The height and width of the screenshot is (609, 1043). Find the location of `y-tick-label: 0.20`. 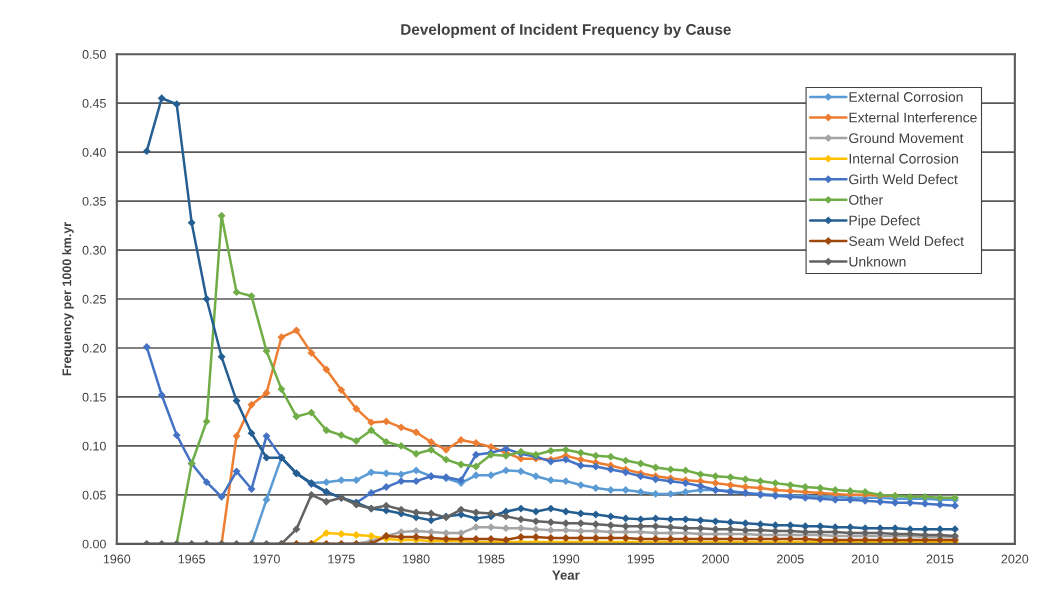

y-tick-label: 0.20 is located at coordinates (94, 348).